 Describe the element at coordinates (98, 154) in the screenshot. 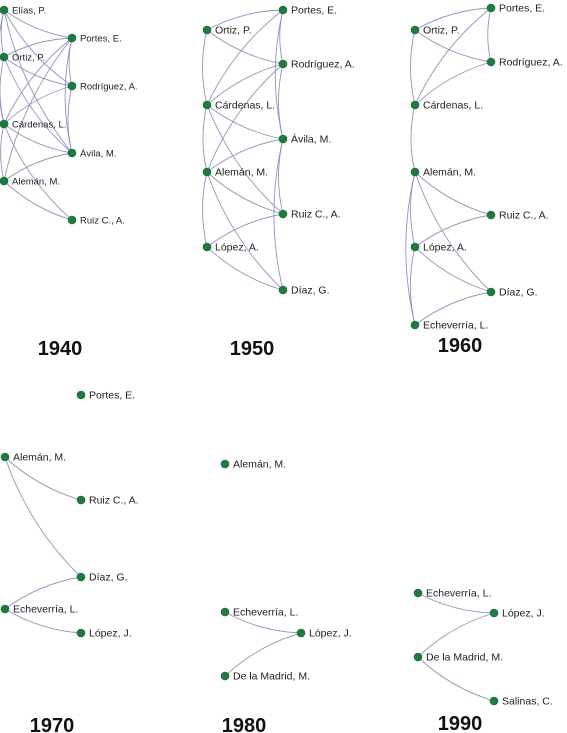

I see `node-label-avila-m: Ávila, M.` at that location.